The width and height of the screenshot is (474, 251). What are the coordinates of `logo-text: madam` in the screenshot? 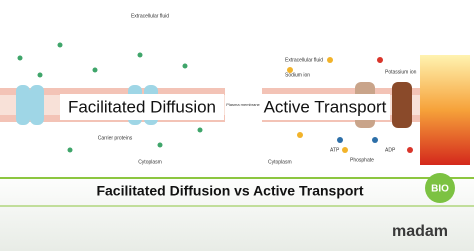 It's located at (420, 231).